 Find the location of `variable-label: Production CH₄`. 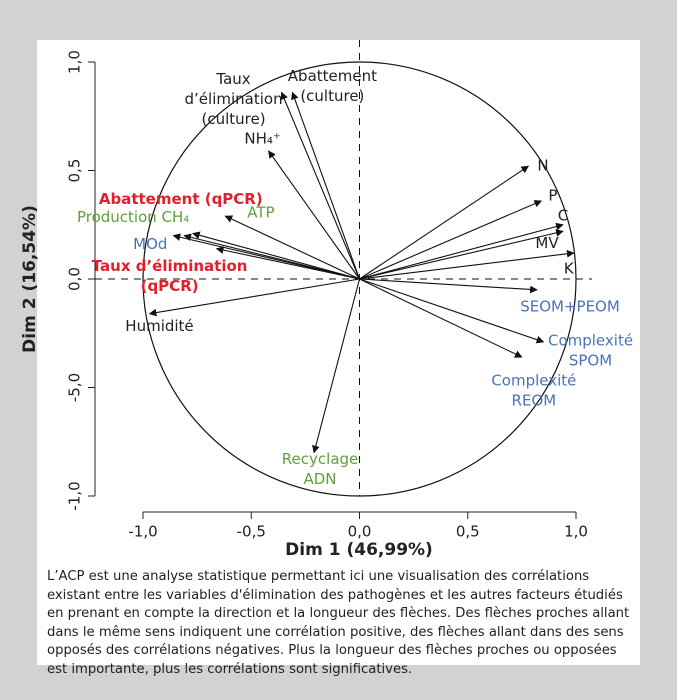

variable-label: Production CH₄ is located at coordinates (133, 217).